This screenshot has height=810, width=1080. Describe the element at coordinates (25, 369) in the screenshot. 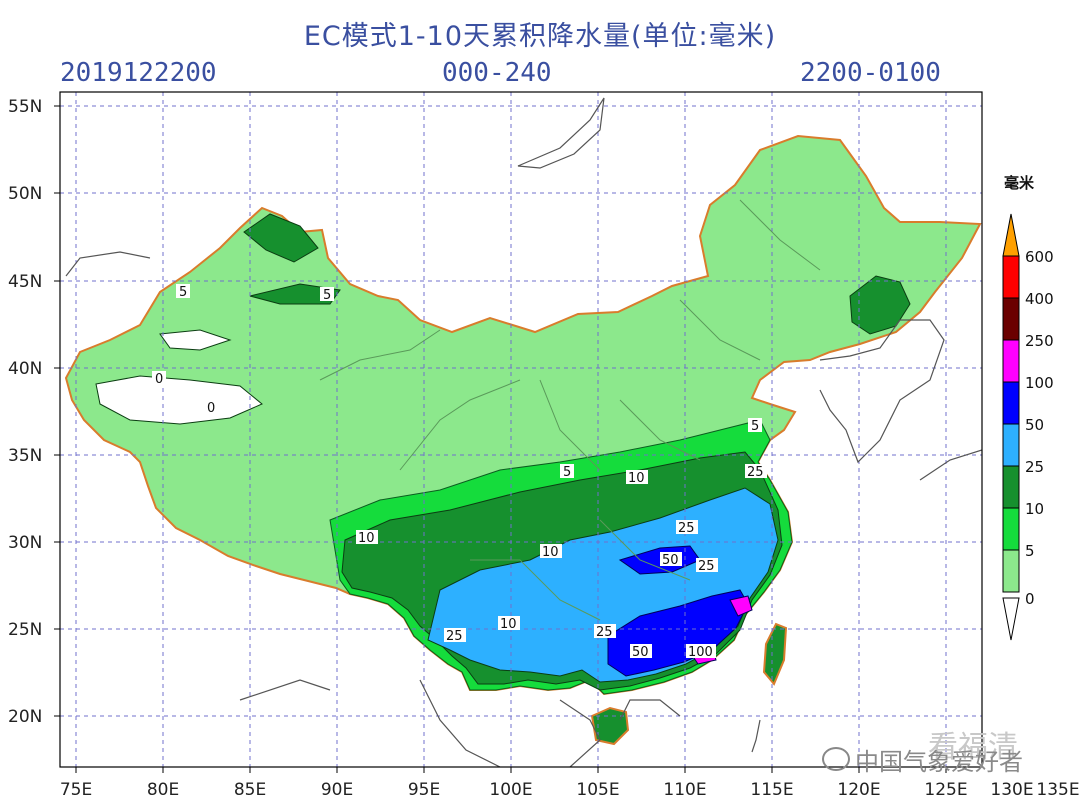

I see `lat-label-40n: 40N` at that location.